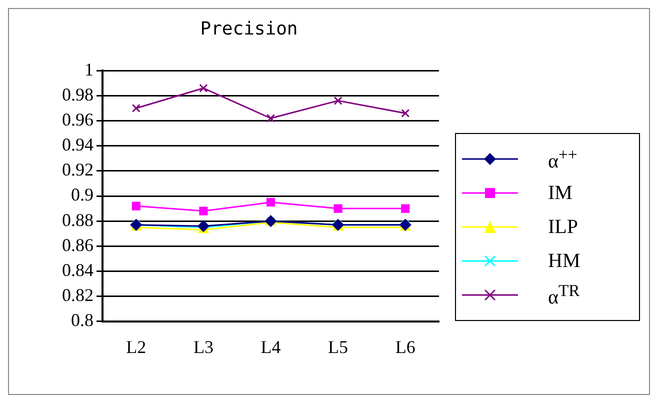 The height and width of the screenshot is (401, 651). What do you see at coordinates (78, 144) in the screenshot?
I see `y-tick-label: 0.94` at bounding box center [78, 144].